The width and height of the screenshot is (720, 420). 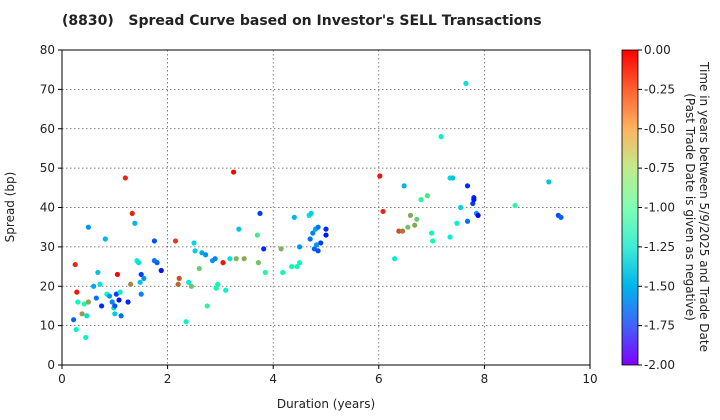 I want to click on colorbar-tick-label: -0.25, so click(x=659, y=89).